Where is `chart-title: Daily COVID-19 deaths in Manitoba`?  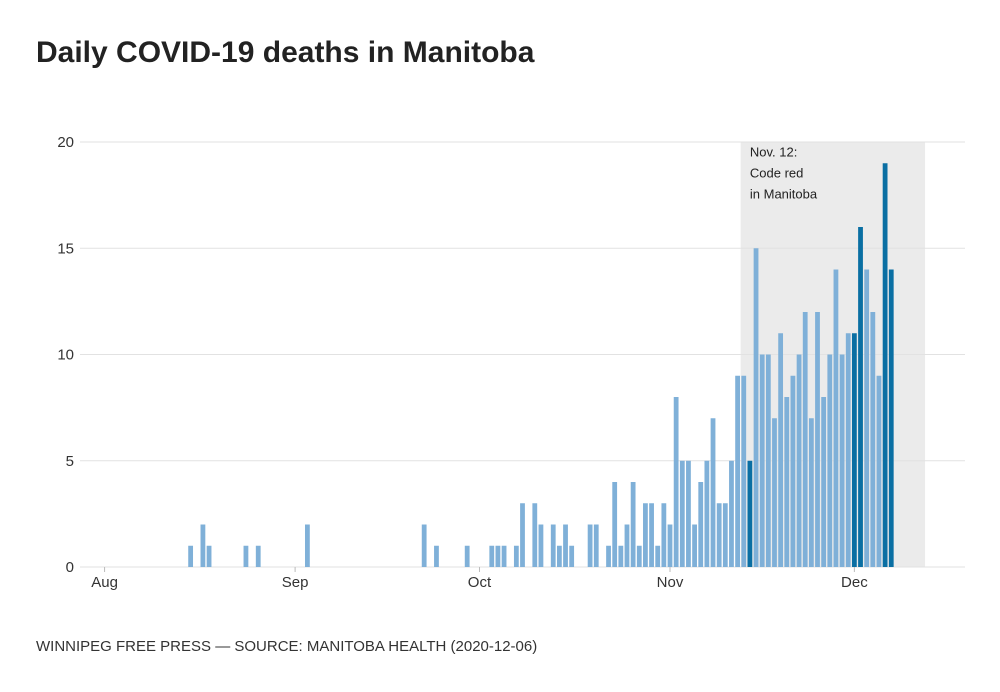 chart-title: Daily COVID-19 deaths in Manitoba is located at coordinates (285, 52).